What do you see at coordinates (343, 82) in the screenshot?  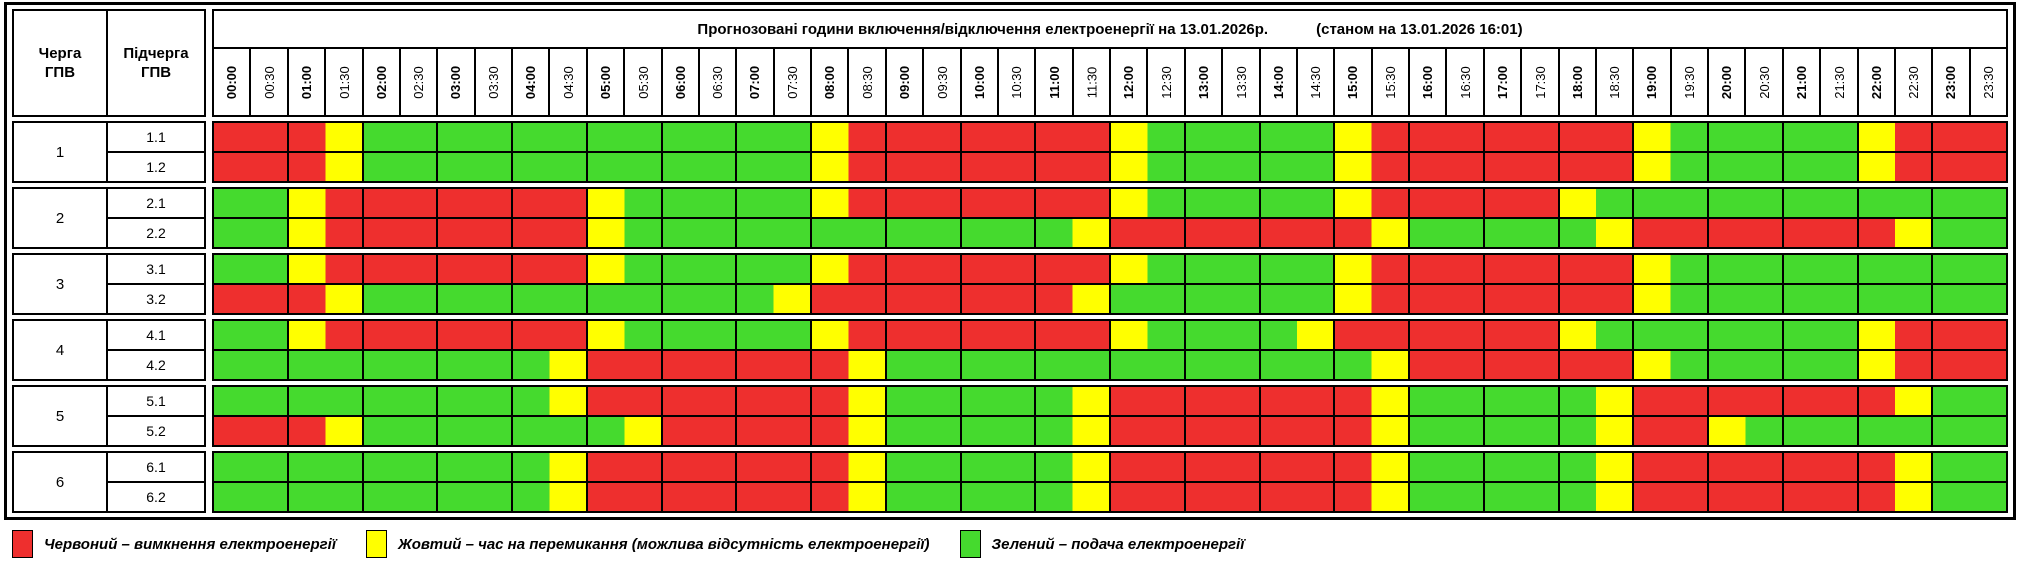 I see `time-column-header: 01:30` at bounding box center [343, 82].